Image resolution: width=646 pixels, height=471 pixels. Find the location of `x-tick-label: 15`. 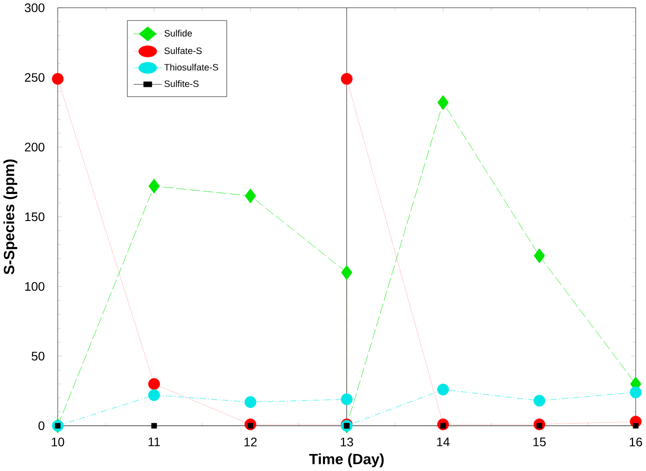

x-tick-label: 15 is located at coordinates (539, 442).